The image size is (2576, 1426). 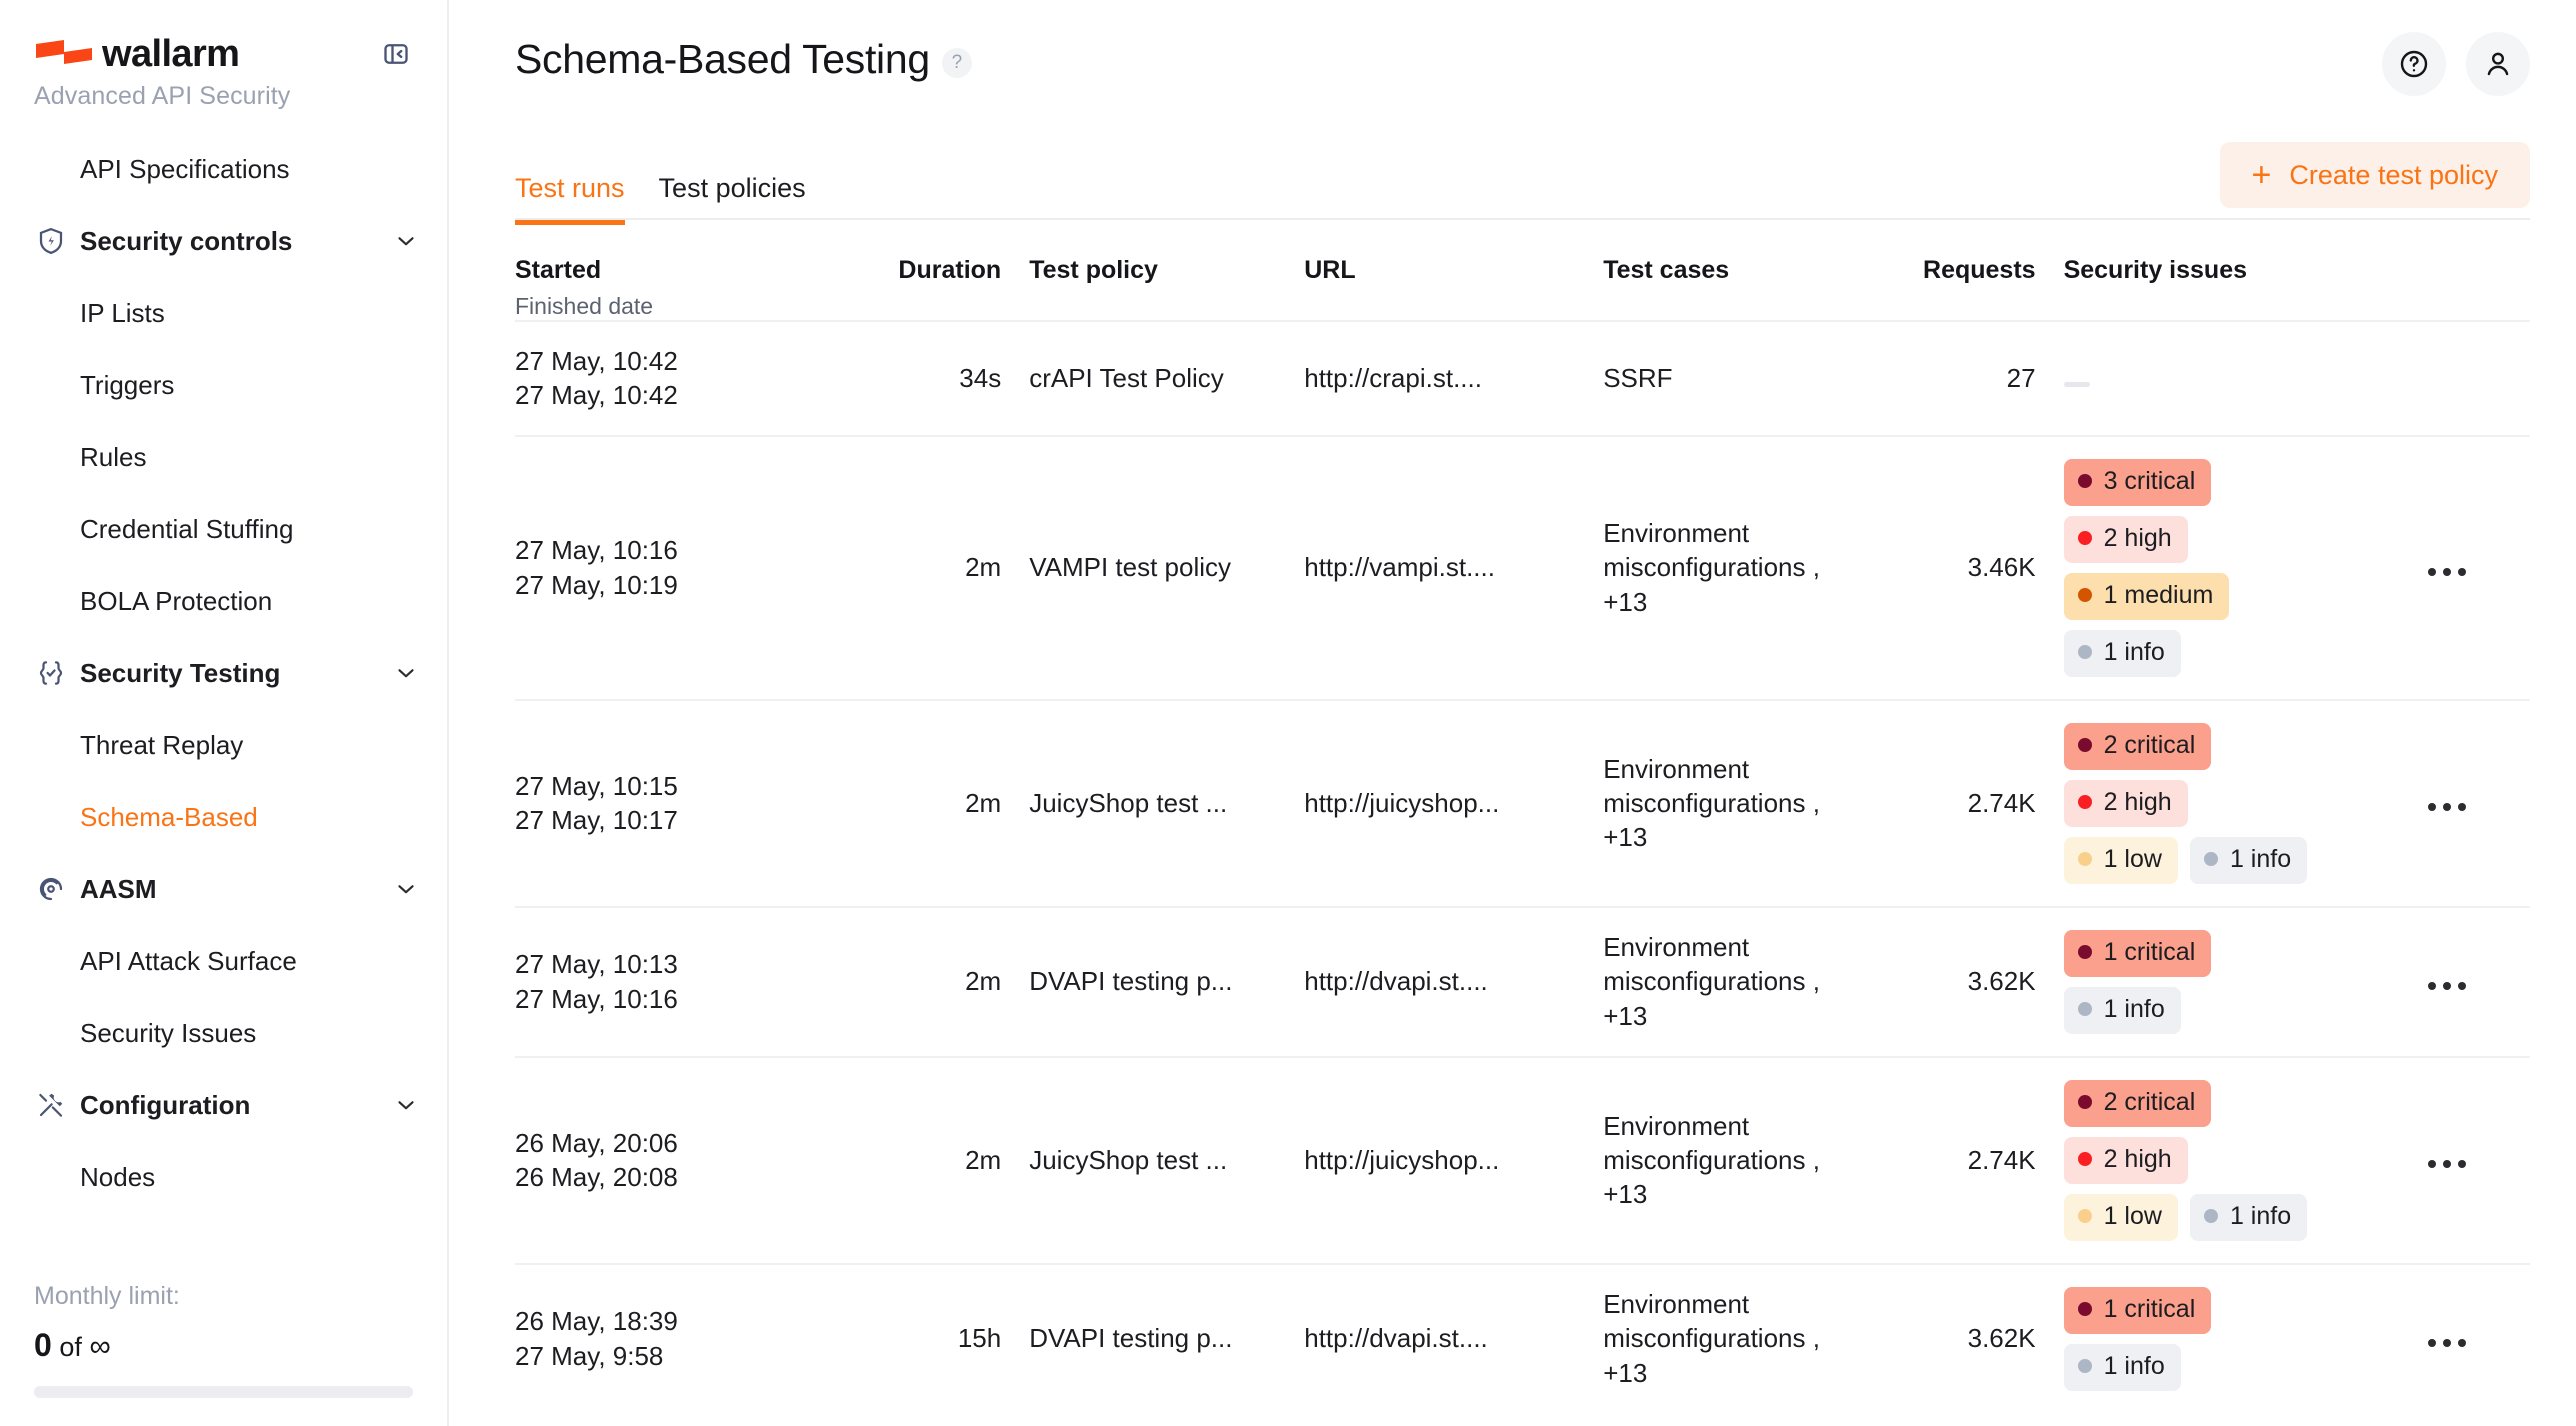 What do you see at coordinates (596, 1142) in the screenshot?
I see `started-date: 26 May, 20:06` at bounding box center [596, 1142].